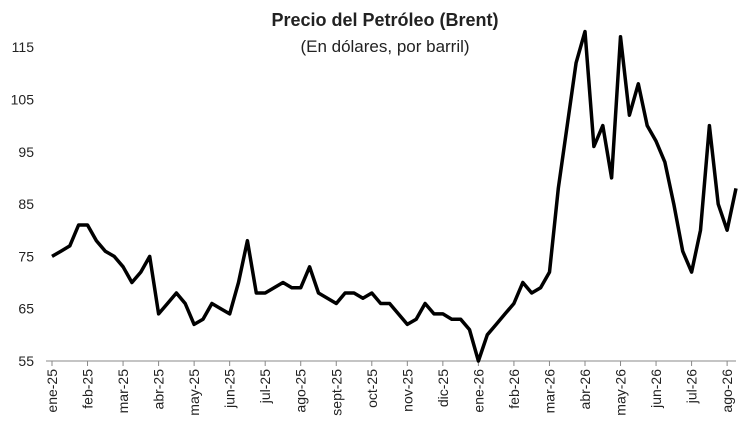  I want to click on chart-subtitle: (En dólares, por barril), so click(384, 46).